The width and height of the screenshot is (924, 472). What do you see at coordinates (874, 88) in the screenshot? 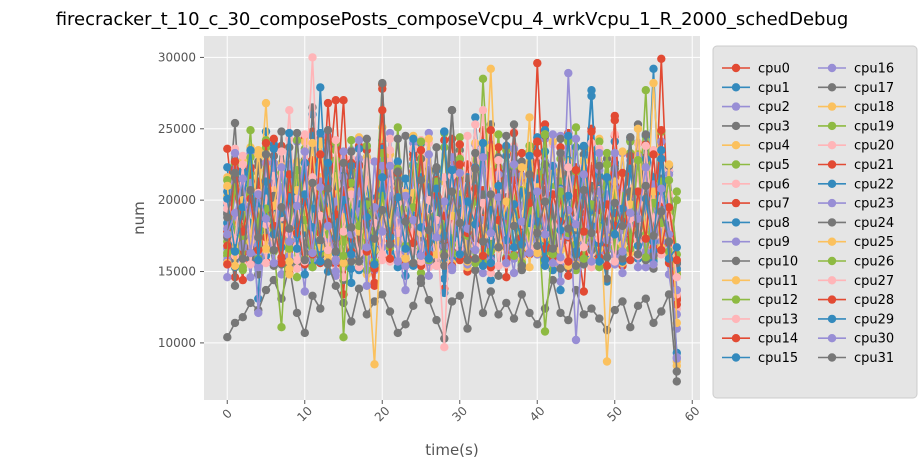
I see `legend-label: cpu17` at bounding box center [874, 88].